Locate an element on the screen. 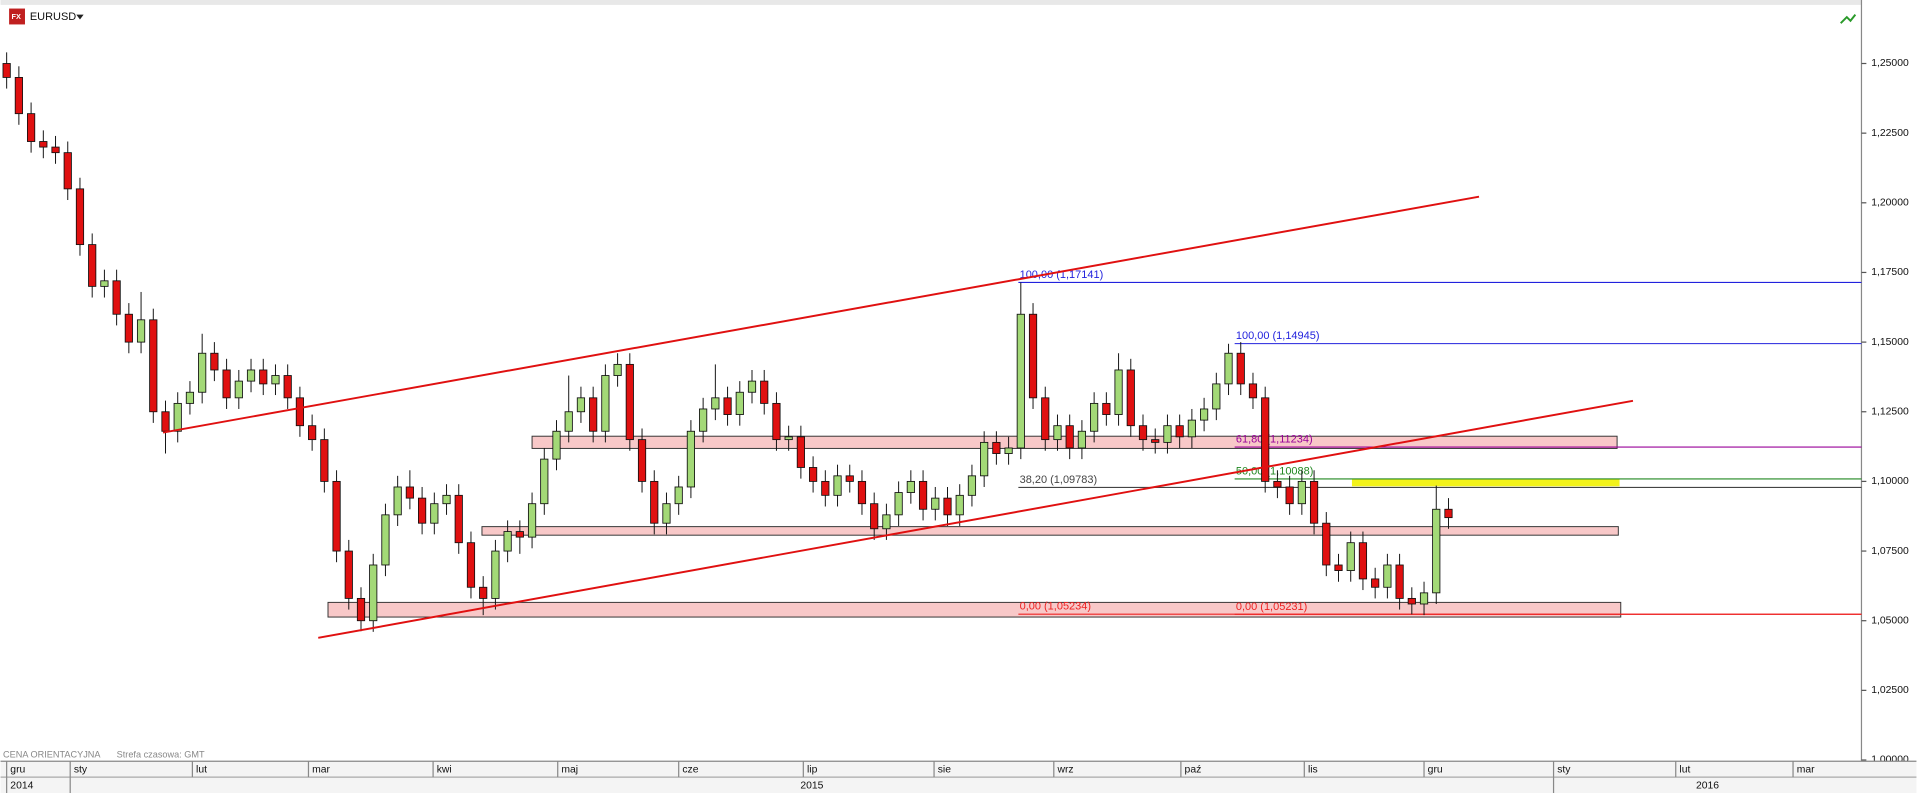 This screenshot has width=1917, height=793. level-label: 100,00 (1,14945) is located at coordinates (1278, 336).